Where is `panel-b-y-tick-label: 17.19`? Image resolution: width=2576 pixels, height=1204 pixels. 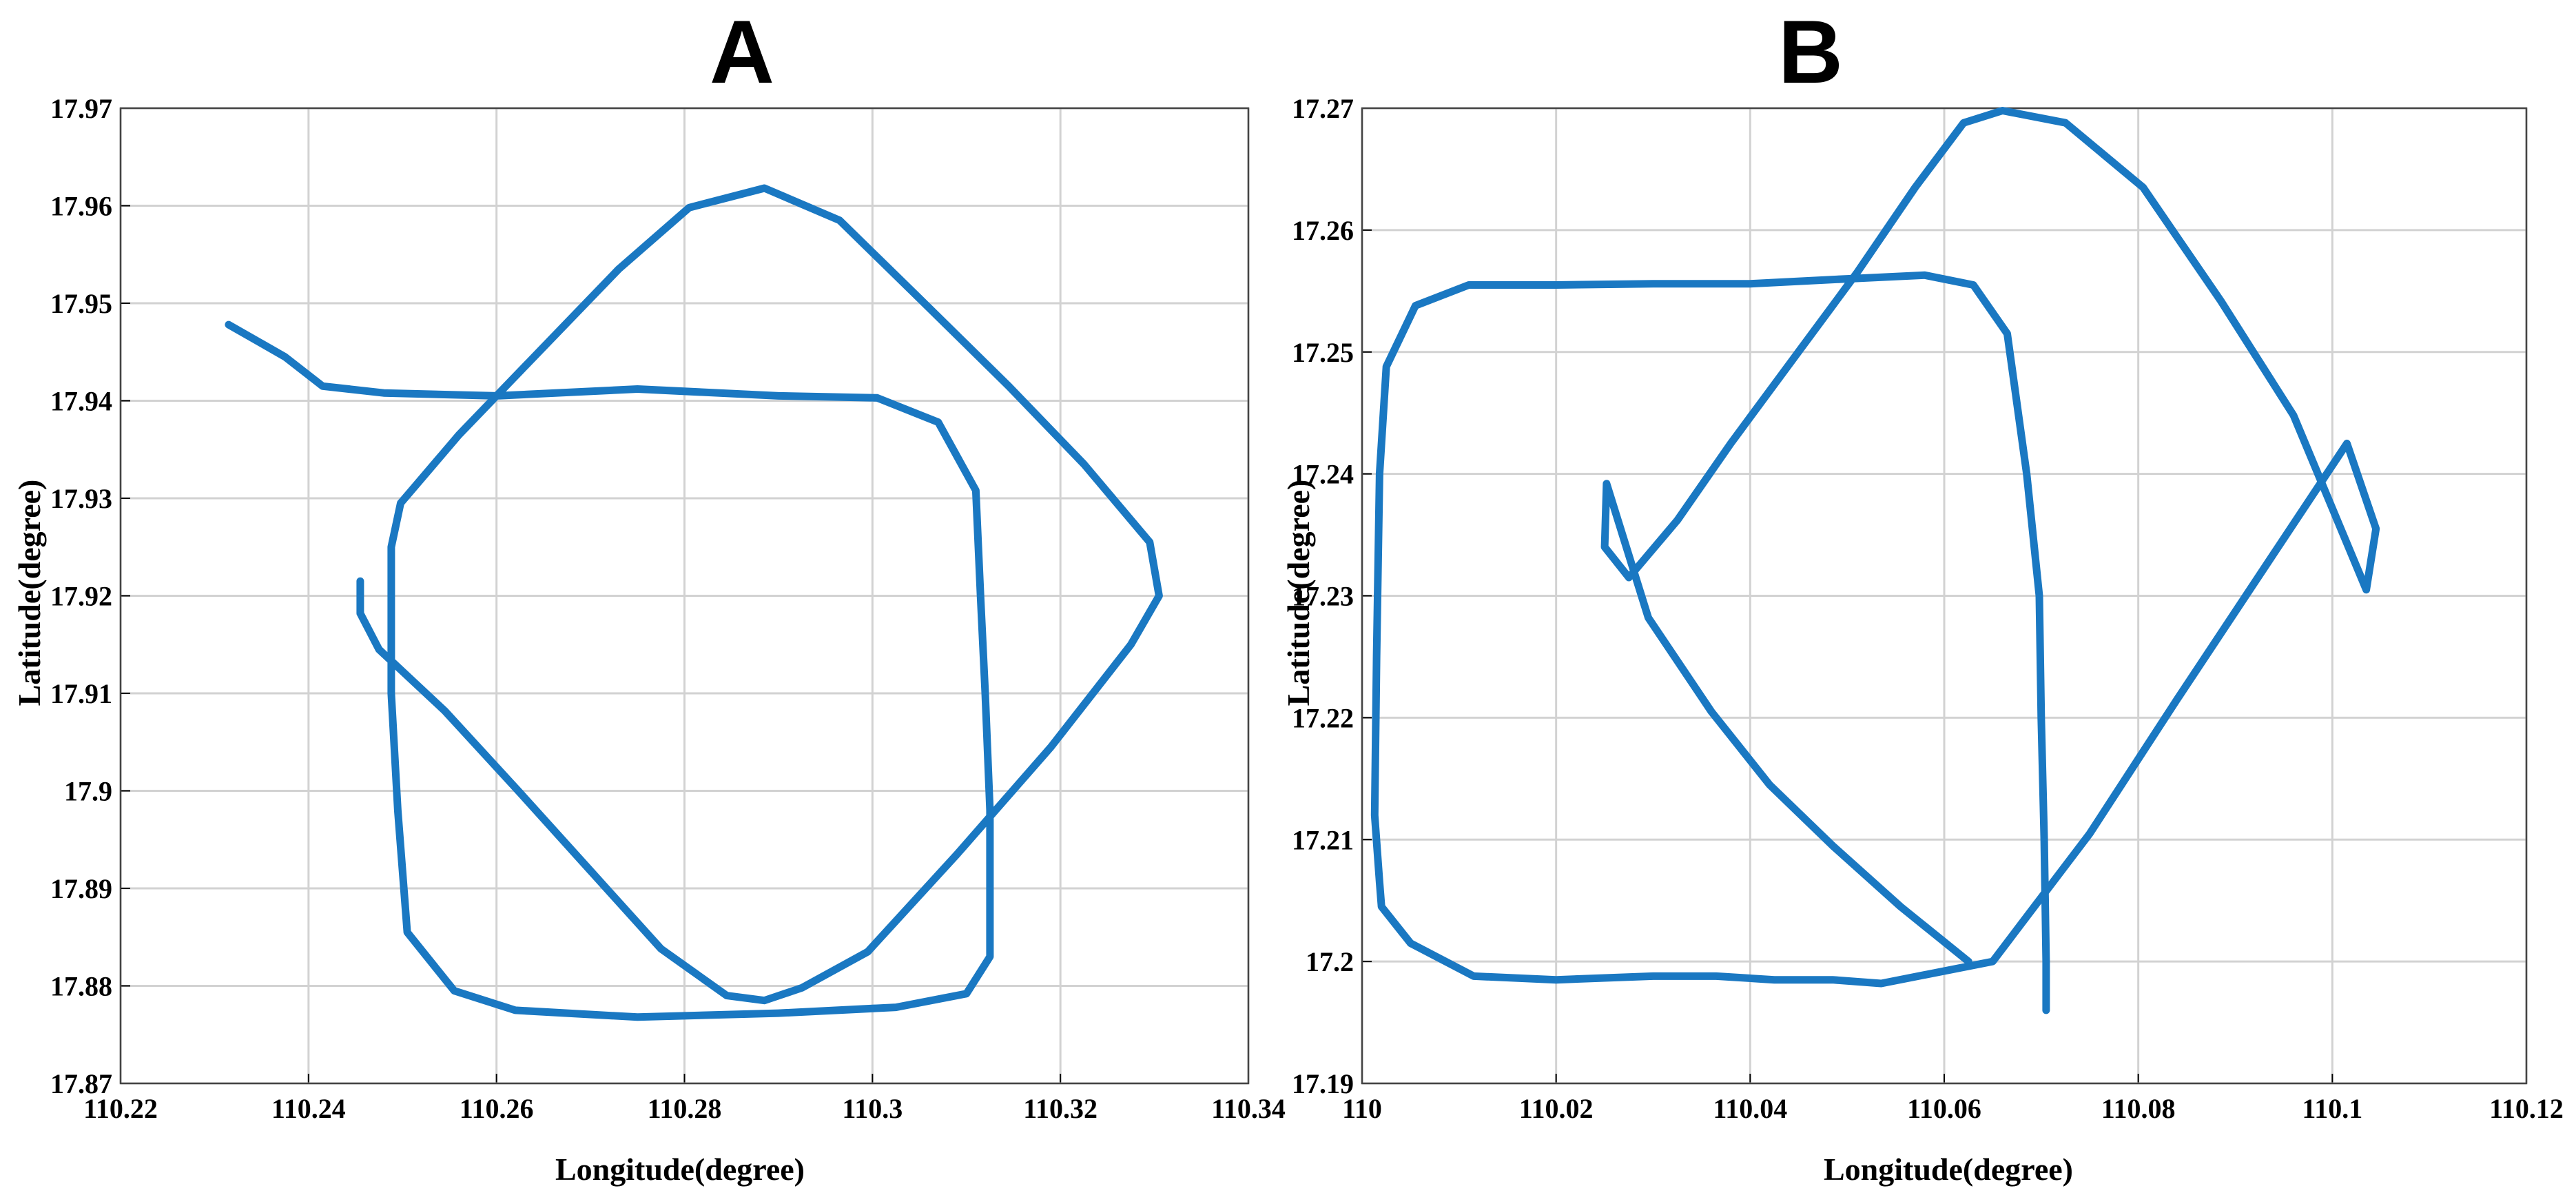
panel-b-y-tick-label: 17.19 is located at coordinates (1323, 1083).